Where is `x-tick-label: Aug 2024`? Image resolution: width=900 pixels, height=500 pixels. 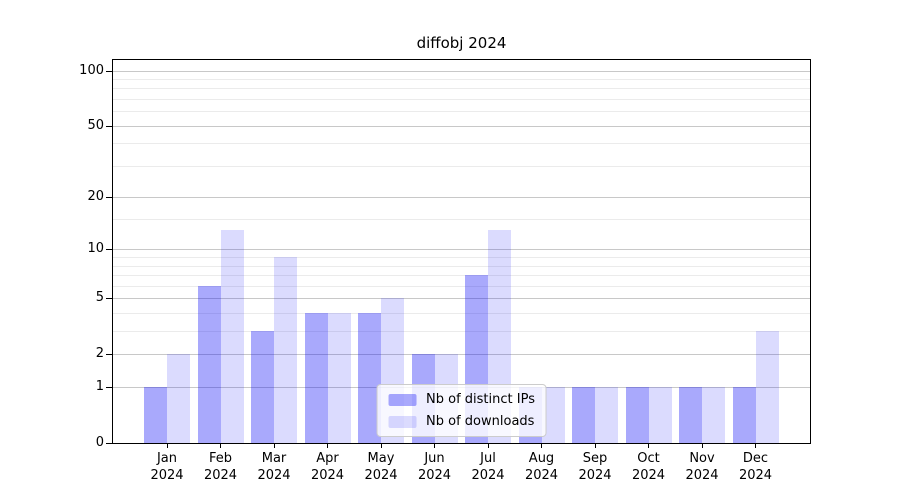
x-tick-label: Aug 2024 is located at coordinates (542, 467).